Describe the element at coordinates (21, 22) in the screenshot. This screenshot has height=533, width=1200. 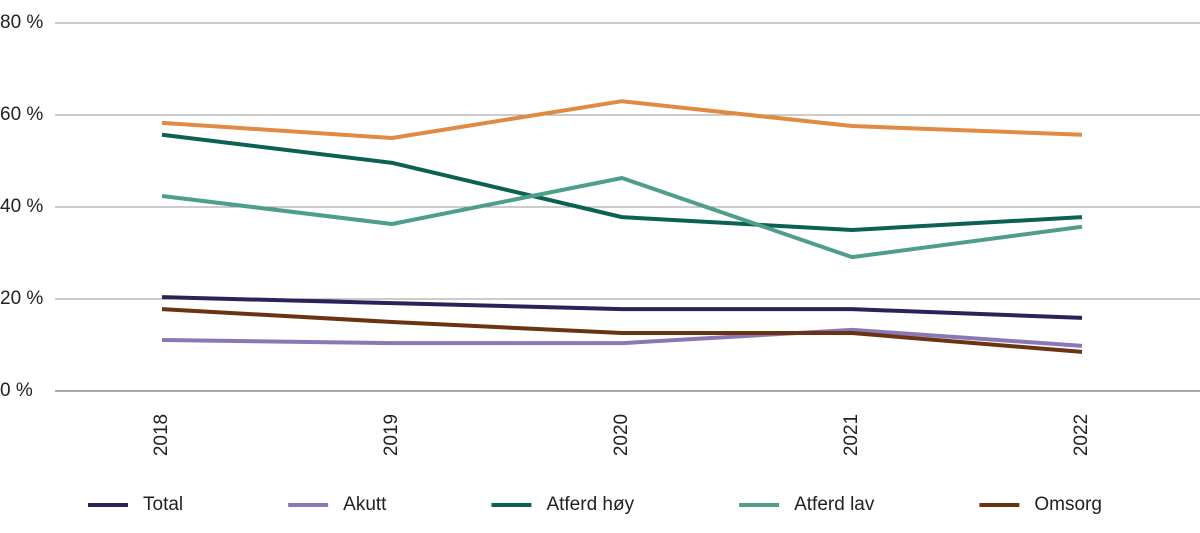
I see `y-tick-label: 80 %` at that location.